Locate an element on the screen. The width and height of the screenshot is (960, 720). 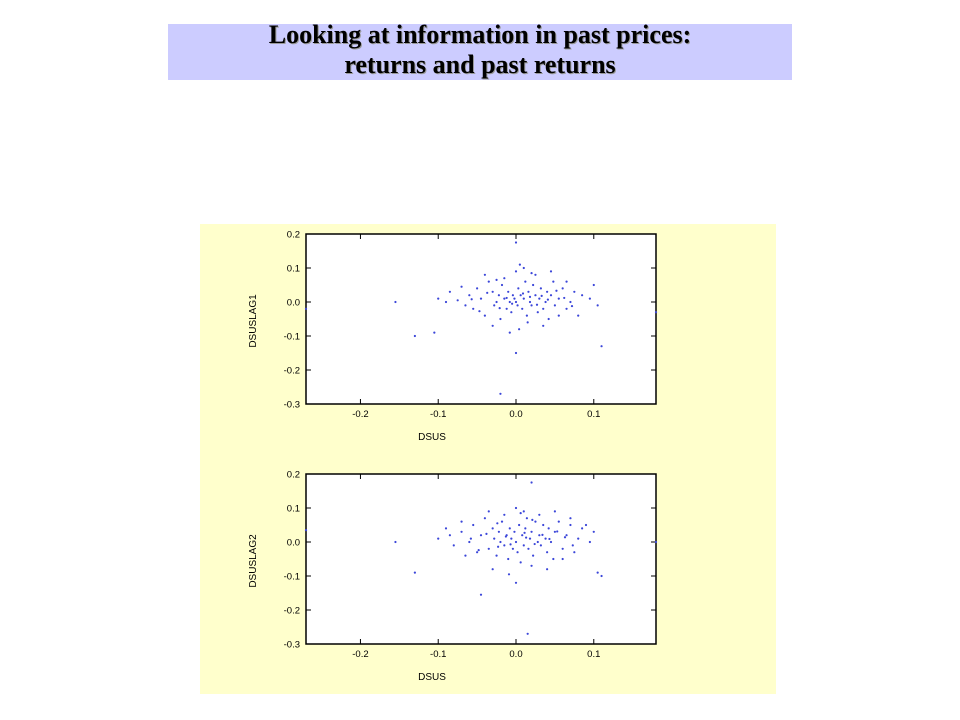
slide-title-line-2: returns and past returns is located at coordinates (480, 64).